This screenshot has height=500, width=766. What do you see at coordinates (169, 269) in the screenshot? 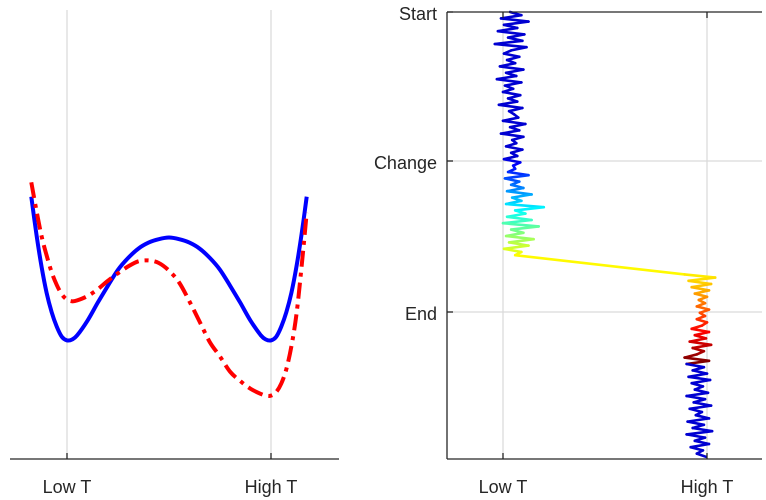
I see `blue-energy-curve` at bounding box center [169, 269].